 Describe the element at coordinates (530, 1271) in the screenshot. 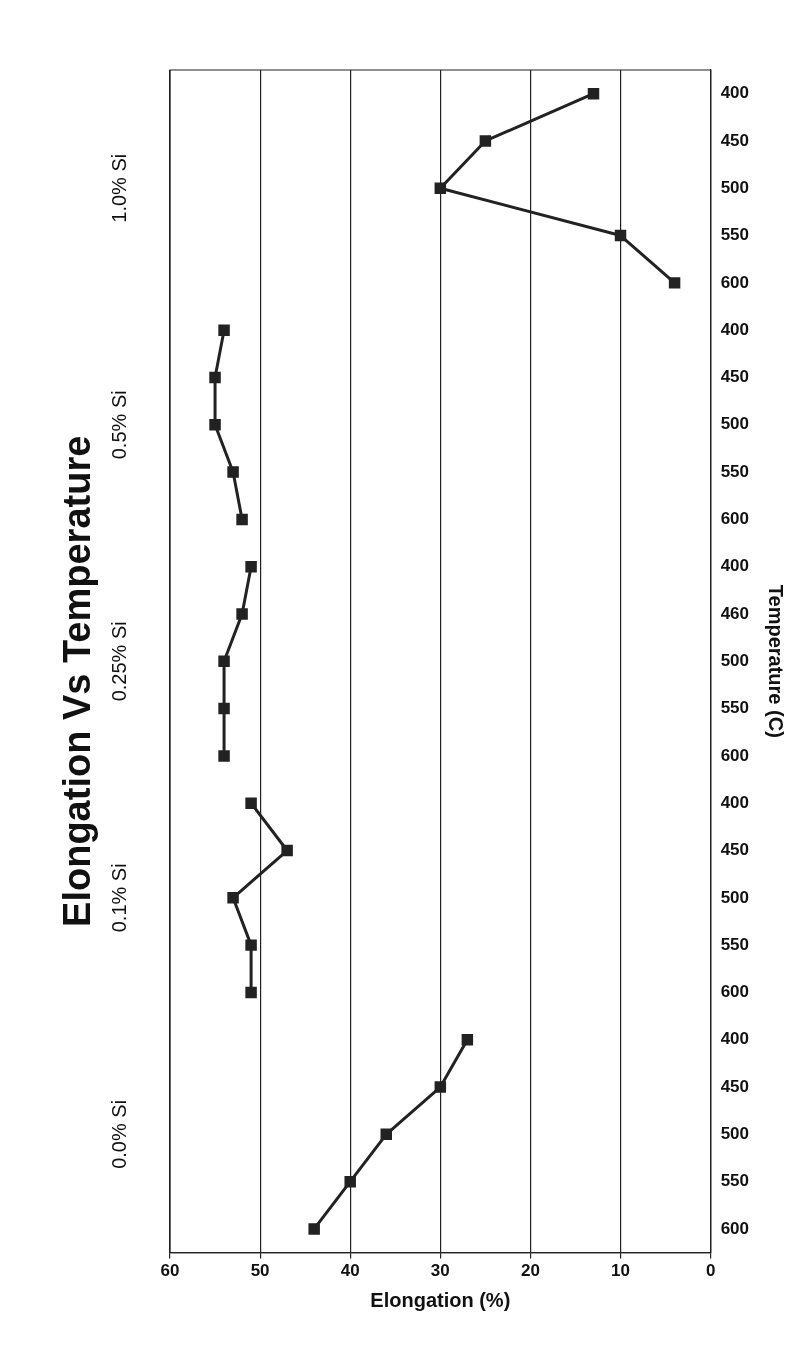

I see `x-tick-label: 20` at that location.